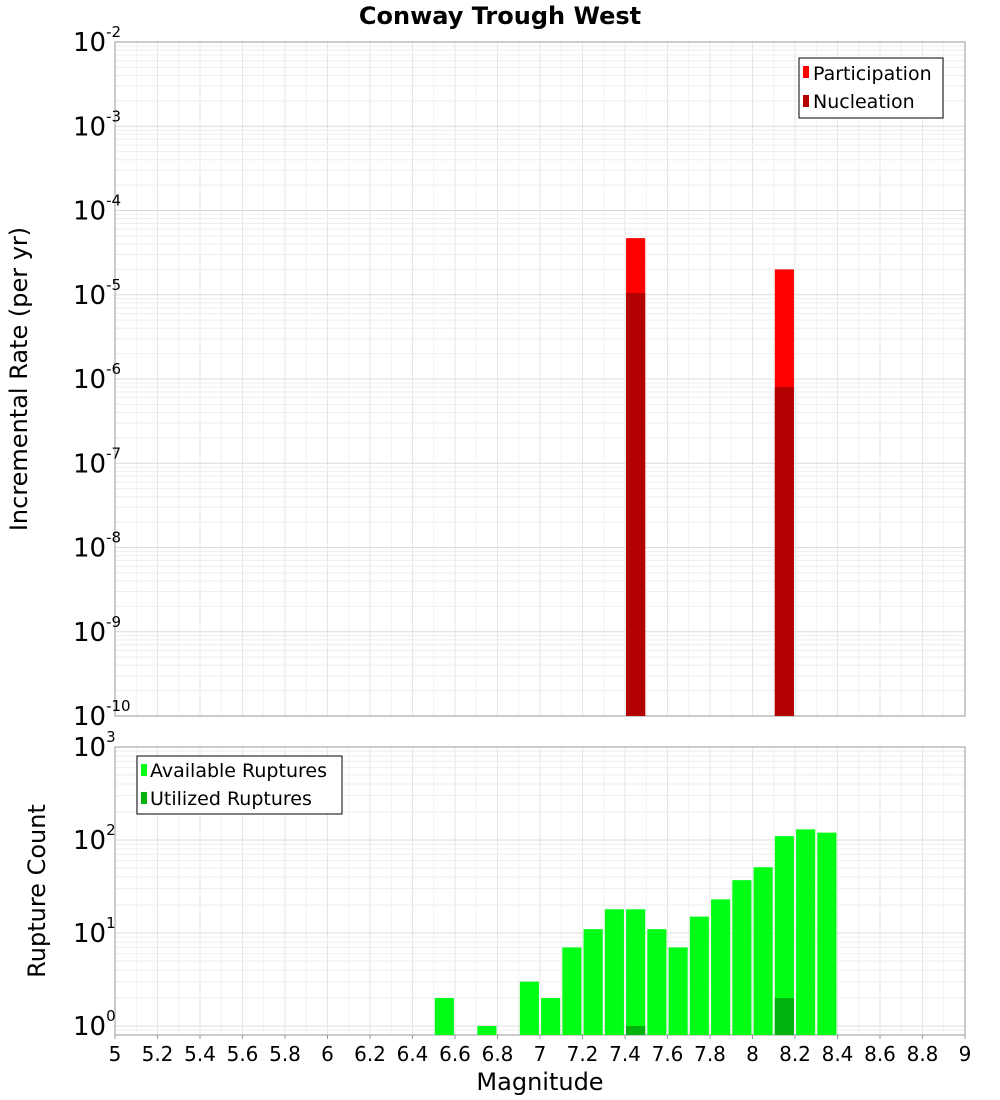  Describe the element at coordinates (625, 1054) in the screenshot. I see `x-tick-label: 7.4` at that location.